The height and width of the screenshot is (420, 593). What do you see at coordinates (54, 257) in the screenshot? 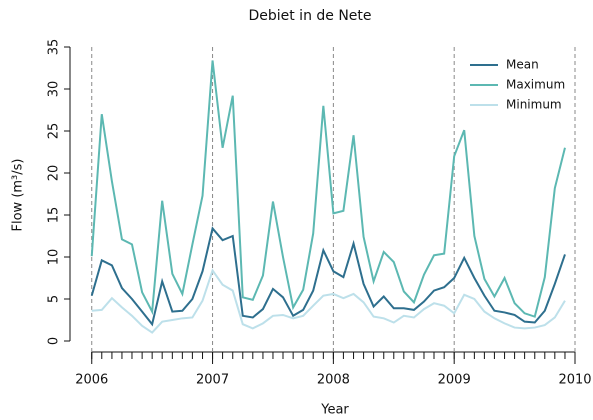
I see `y-tick-label: 10` at bounding box center [54, 257].